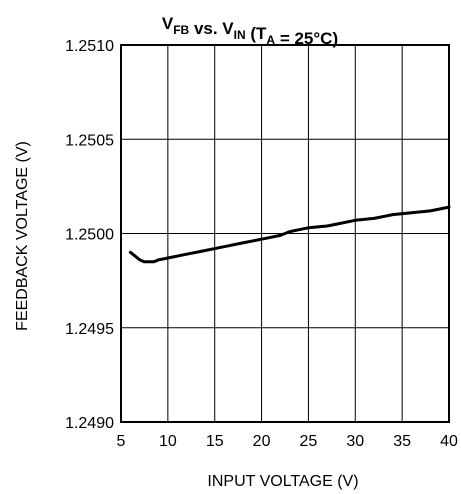  Describe the element at coordinates (240, 35) in the screenshot. I see `chart-title-subscript: IN` at that location.